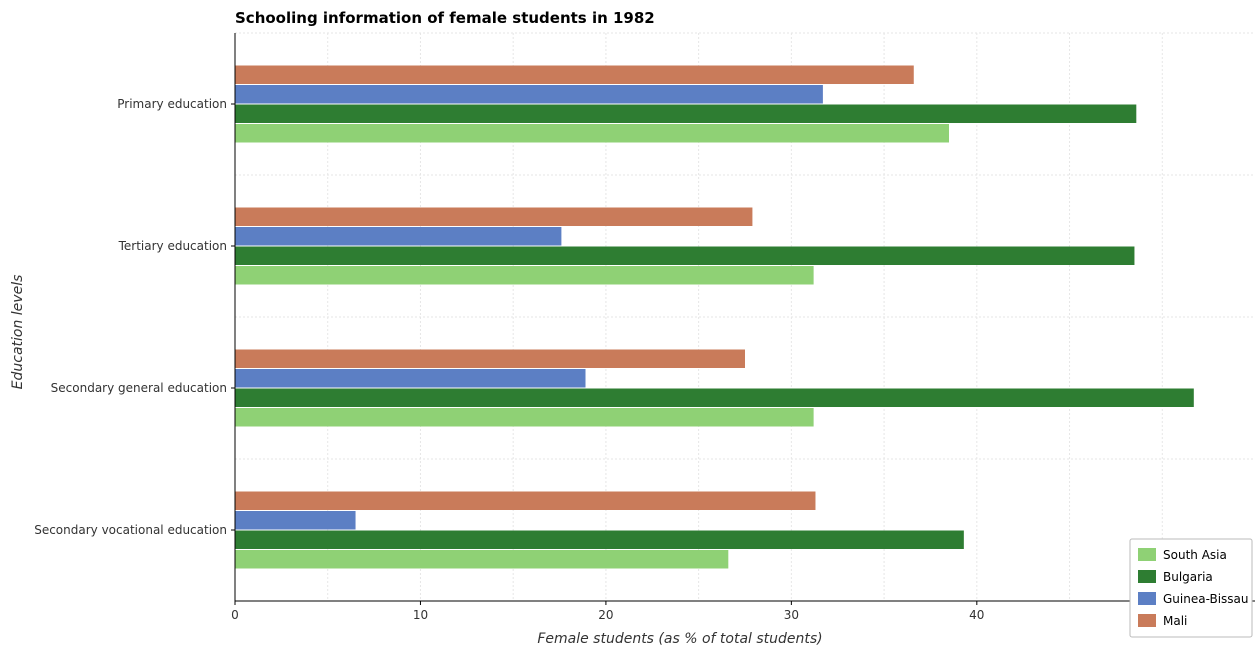  Describe the element at coordinates (791, 615) in the screenshot. I see `x-tick-label: 30` at that location.